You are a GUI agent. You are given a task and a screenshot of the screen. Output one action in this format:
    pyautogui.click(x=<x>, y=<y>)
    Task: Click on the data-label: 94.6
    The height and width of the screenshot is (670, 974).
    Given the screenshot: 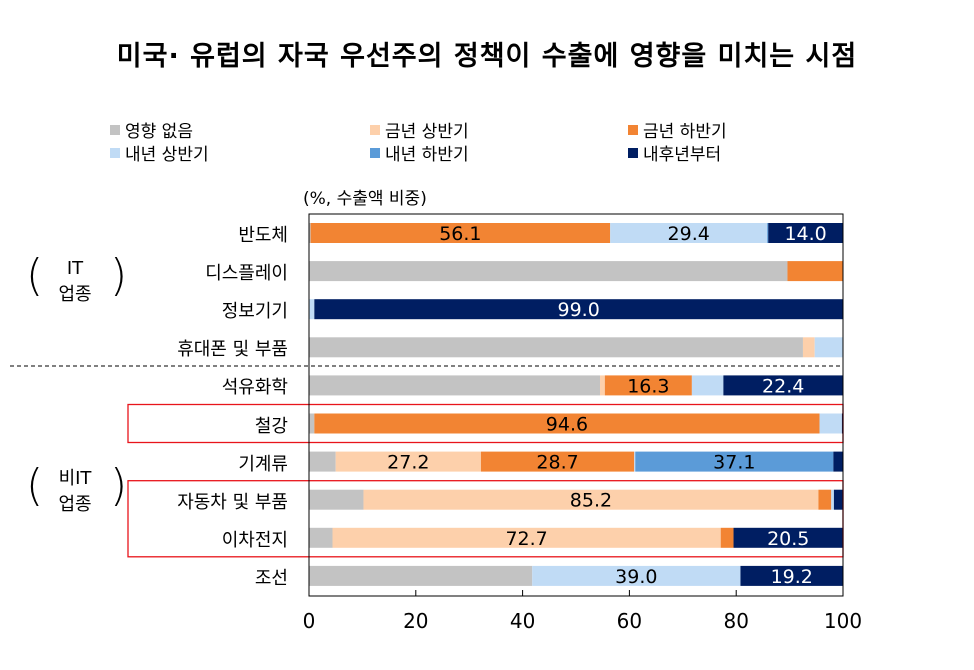 What is the action you would take?
    pyautogui.click(x=567, y=425)
    